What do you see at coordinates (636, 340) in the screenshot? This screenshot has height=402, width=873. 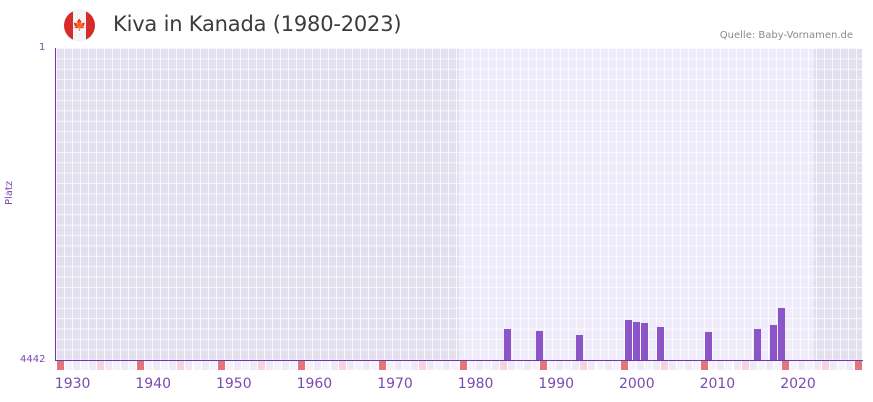 I see `bar-2000` at bounding box center [636, 340].